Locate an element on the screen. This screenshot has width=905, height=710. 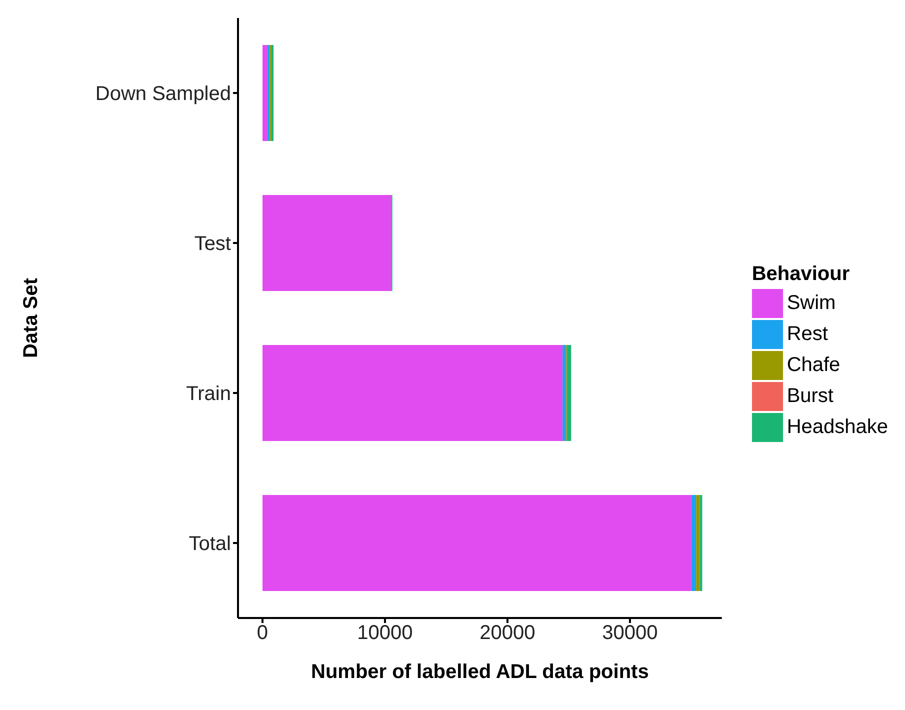
y-tick-label: Down Sampled is located at coordinates (163, 94).